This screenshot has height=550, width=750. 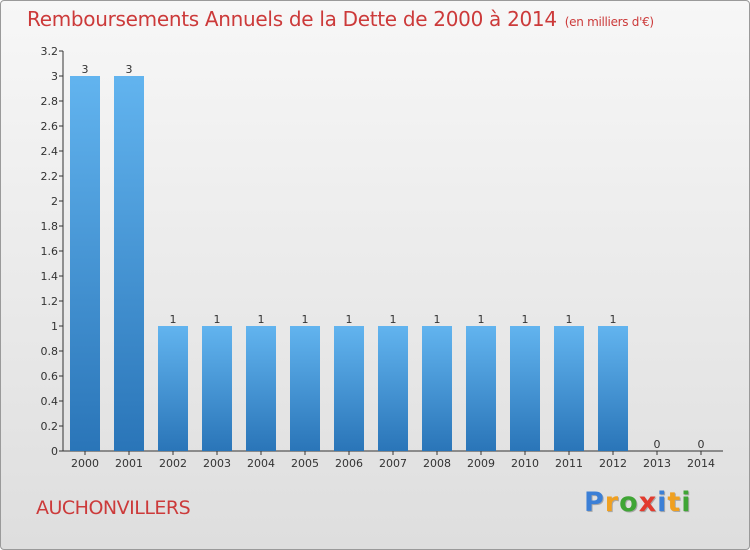 I want to click on data-label-2009: 1, so click(x=481, y=319).